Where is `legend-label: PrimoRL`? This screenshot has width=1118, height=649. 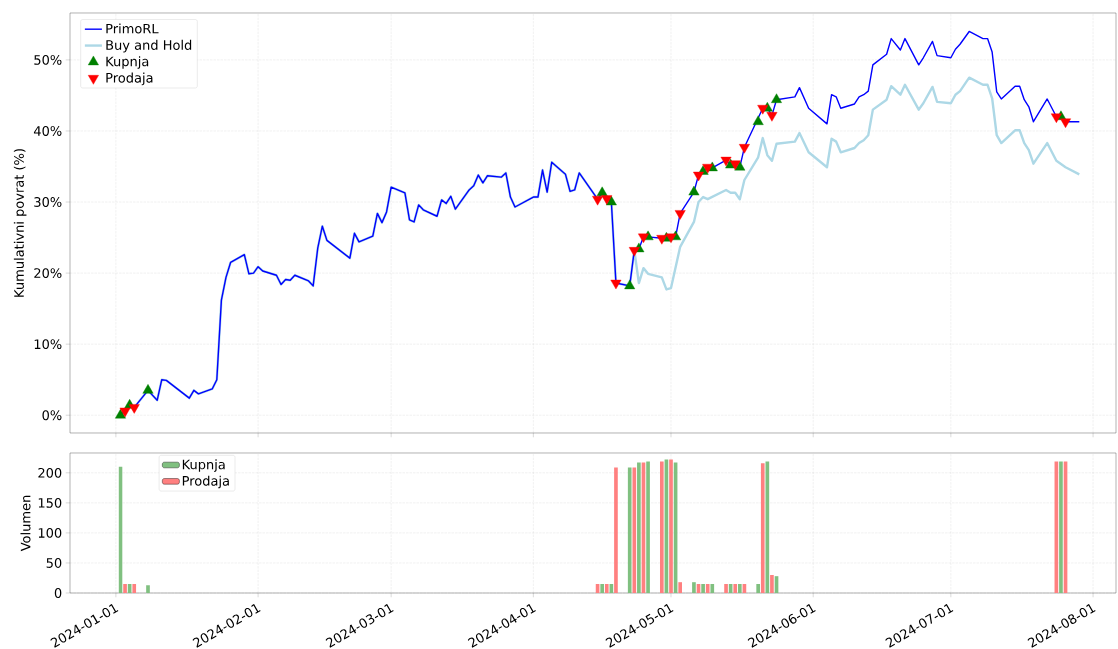
legend-label: PrimoRL is located at coordinates (132, 28).